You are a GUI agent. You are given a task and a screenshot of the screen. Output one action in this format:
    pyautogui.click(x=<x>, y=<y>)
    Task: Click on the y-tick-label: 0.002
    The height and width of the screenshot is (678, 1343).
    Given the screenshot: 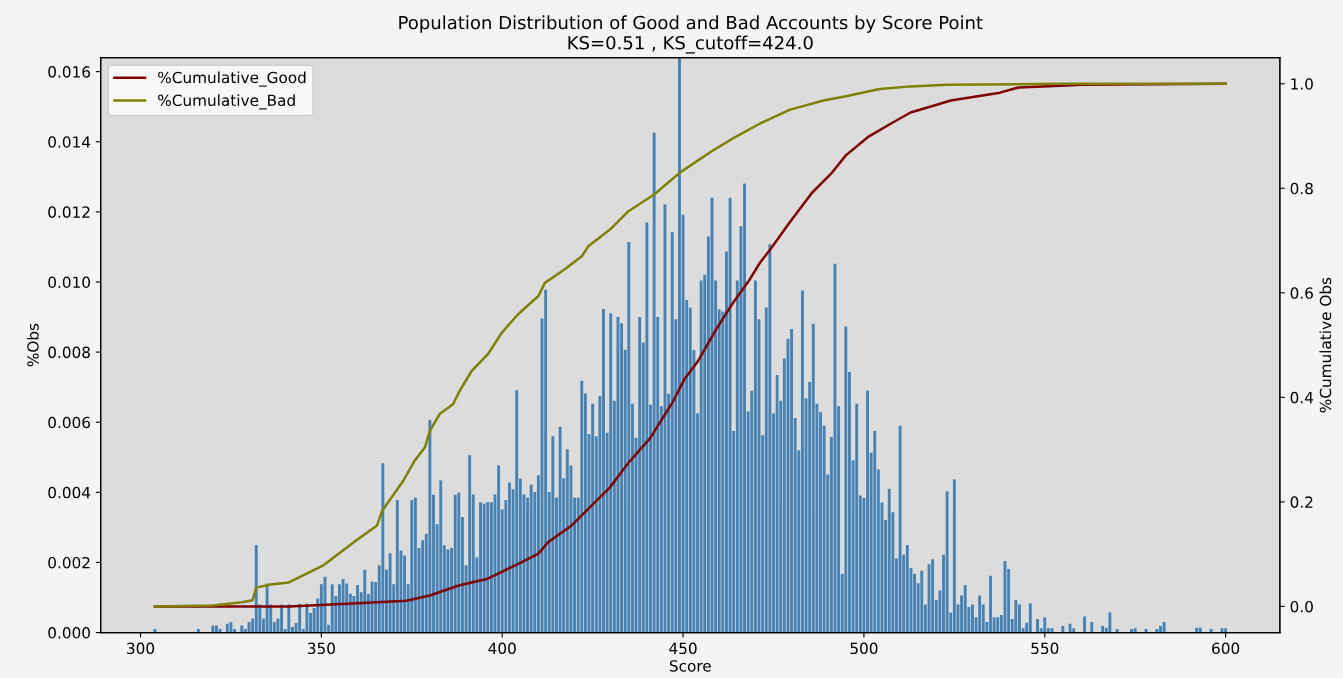 What is the action you would take?
    pyautogui.click(x=69, y=562)
    